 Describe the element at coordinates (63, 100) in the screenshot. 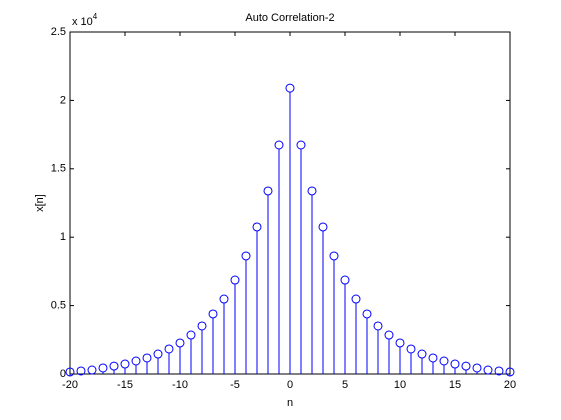

I see `y-tick-label: 2` at that location.